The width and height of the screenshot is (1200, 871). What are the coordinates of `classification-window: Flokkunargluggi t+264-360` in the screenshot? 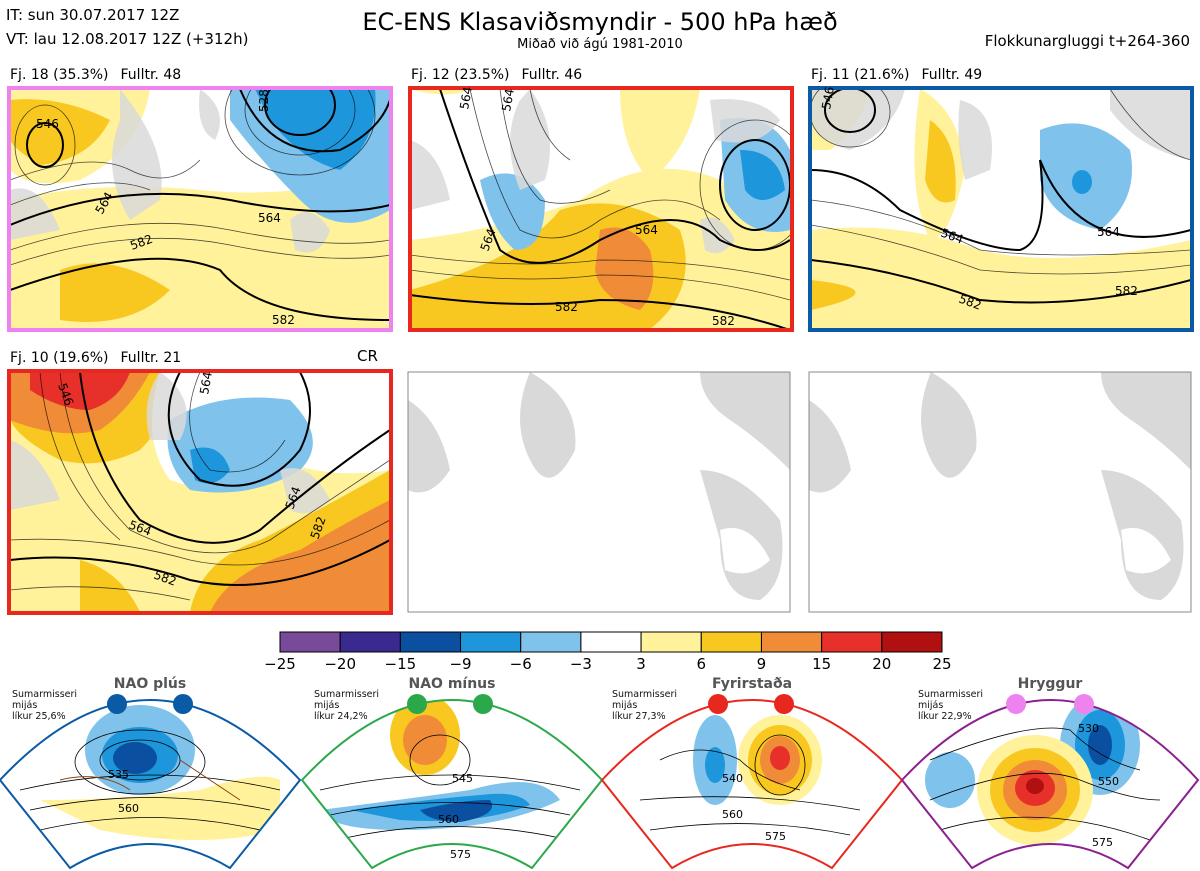 It's located at (1087, 41).